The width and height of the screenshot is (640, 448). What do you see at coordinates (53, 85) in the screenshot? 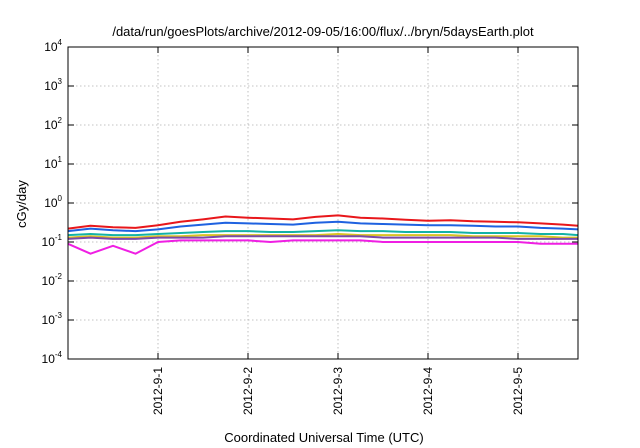
I see `y-tick-label: 10³` at bounding box center [53, 85].